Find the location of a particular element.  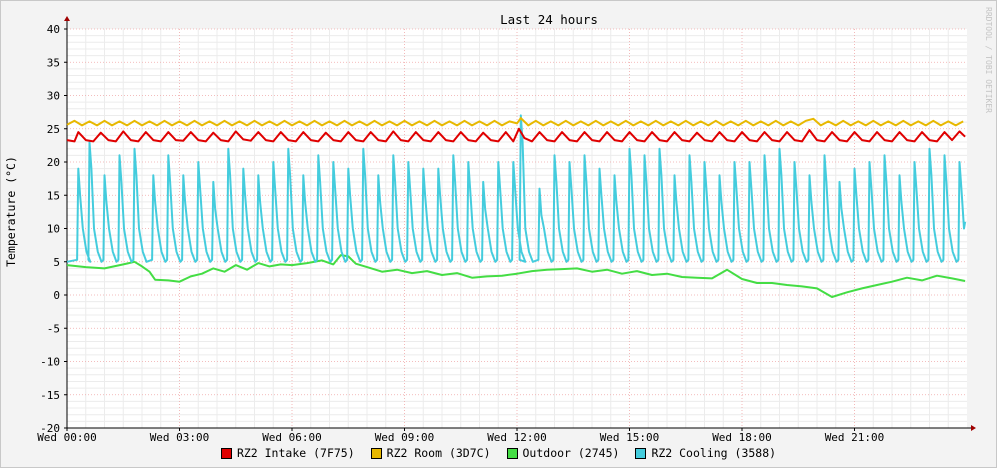

y-tick-label: -5 is located at coordinates (53, 328).